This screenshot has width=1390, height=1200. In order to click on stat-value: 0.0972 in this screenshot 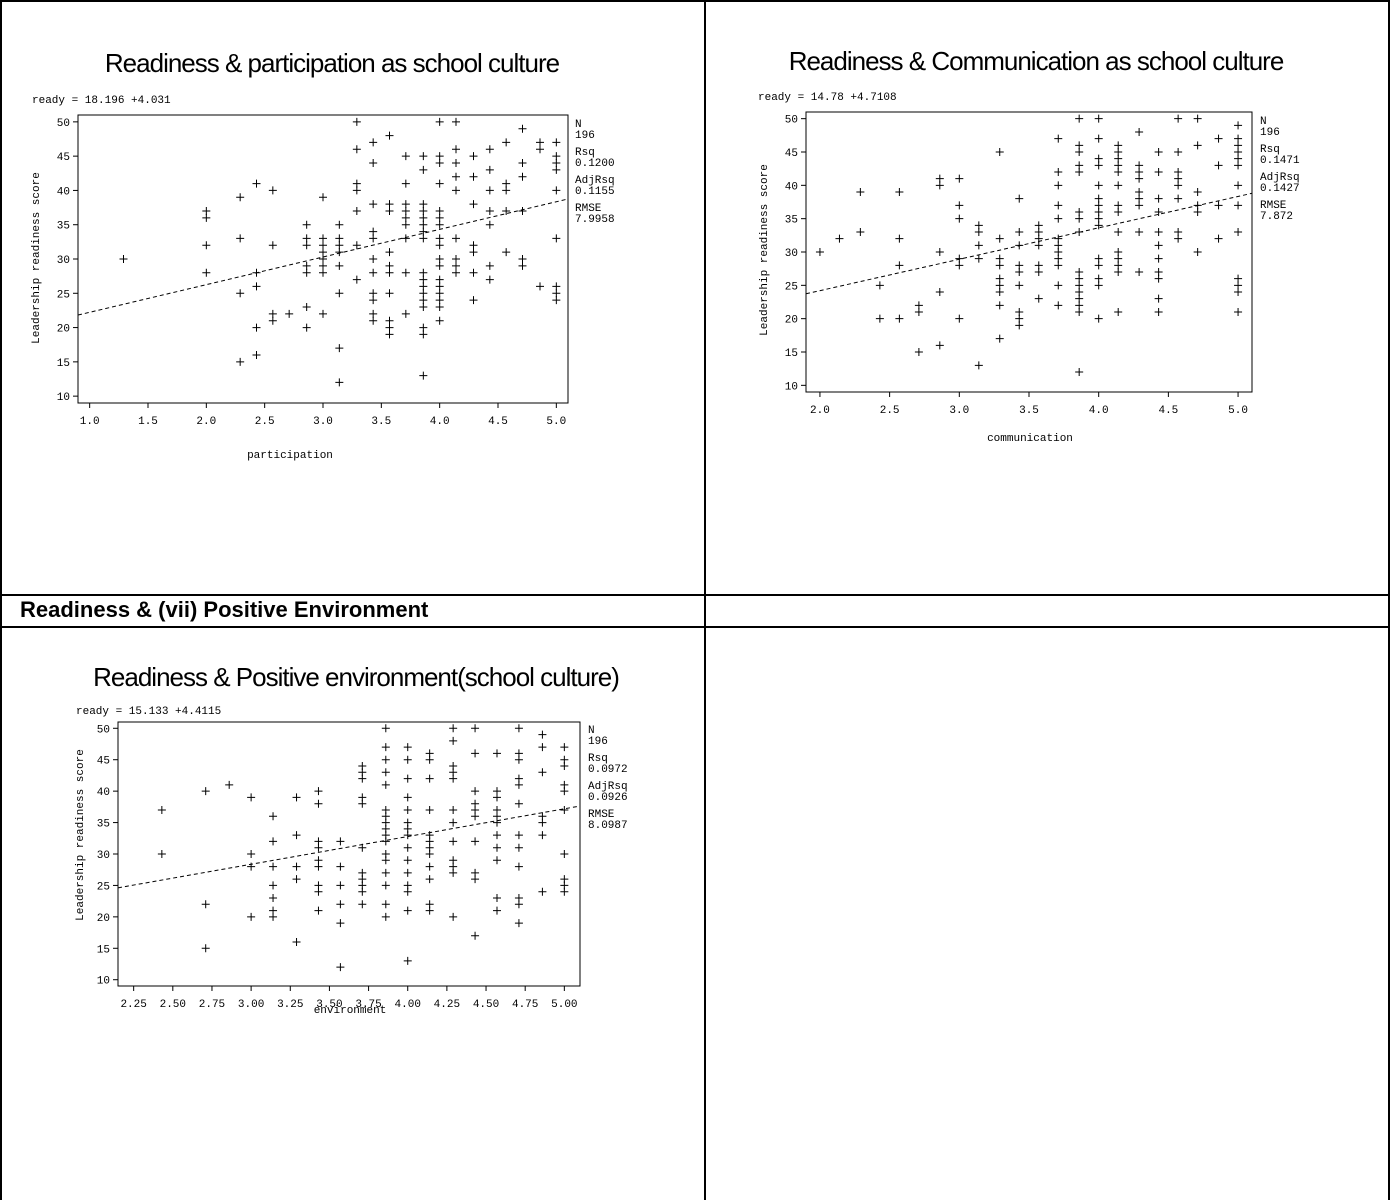, I will do `click(608, 770)`.